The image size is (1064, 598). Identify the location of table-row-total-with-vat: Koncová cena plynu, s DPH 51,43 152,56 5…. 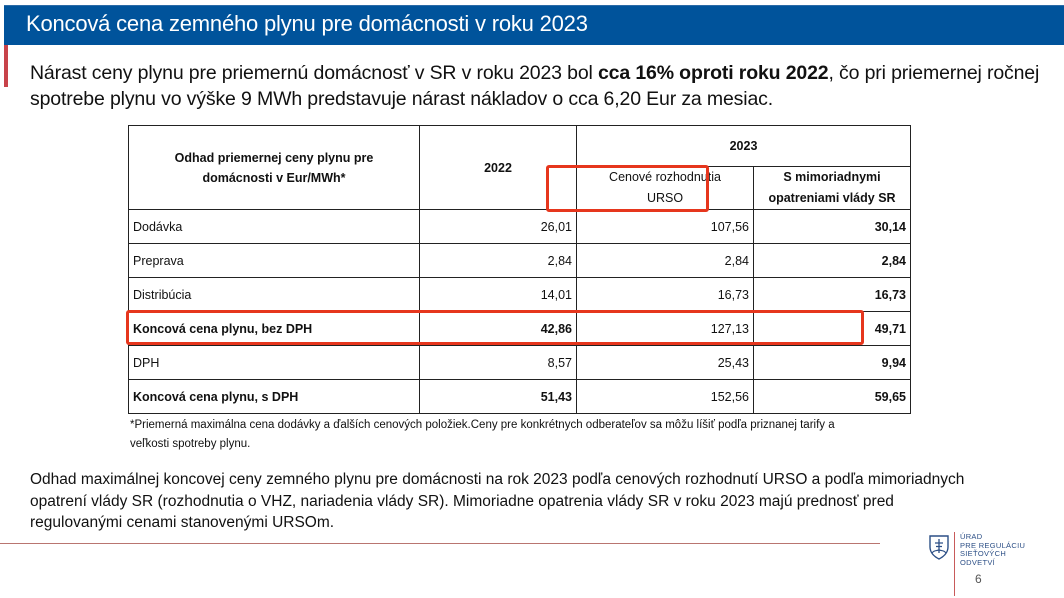
(519, 396).